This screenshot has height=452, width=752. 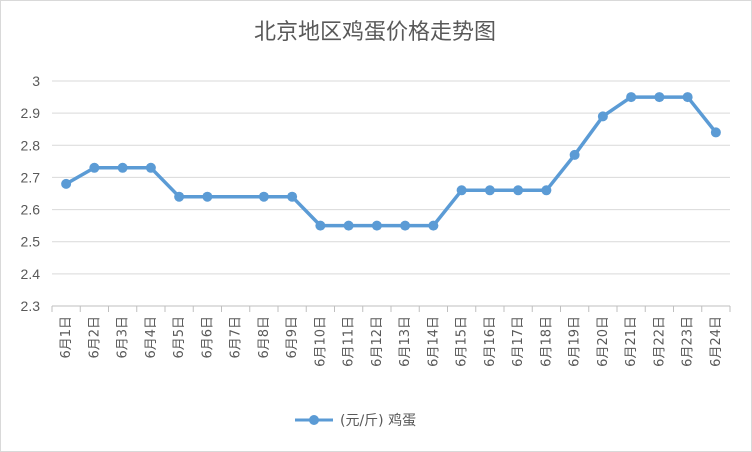 I want to click on x-tick-label: 6月8日, so click(x=264, y=337).